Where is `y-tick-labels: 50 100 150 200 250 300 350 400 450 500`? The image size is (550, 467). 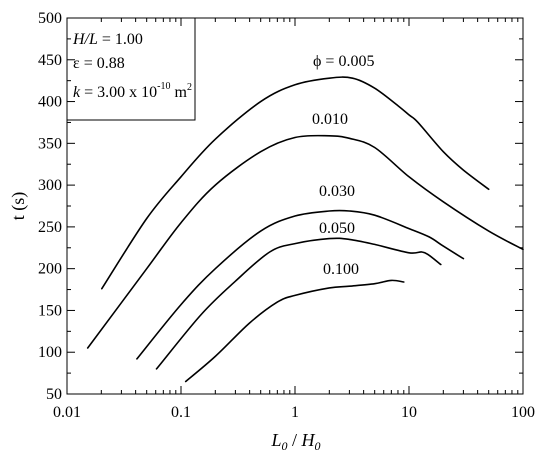 y-tick-labels: 50 100 150 200 250 300 350 400 450 500 is located at coordinates (50, 206).